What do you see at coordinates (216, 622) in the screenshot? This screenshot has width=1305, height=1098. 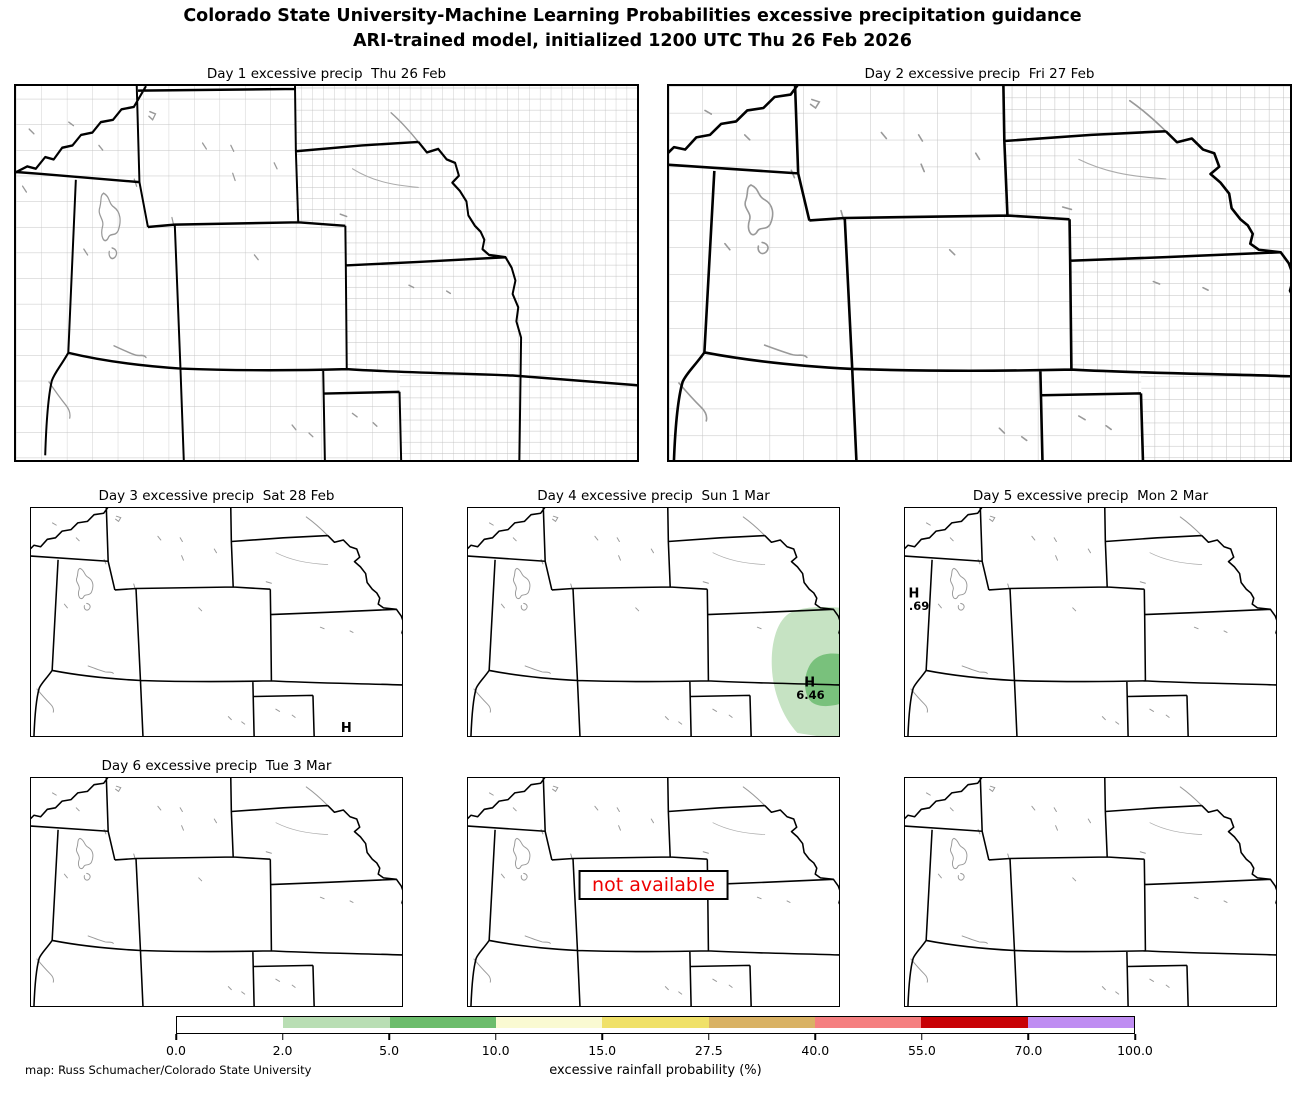 I see `basemap-day3: H` at bounding box center [216, 622].